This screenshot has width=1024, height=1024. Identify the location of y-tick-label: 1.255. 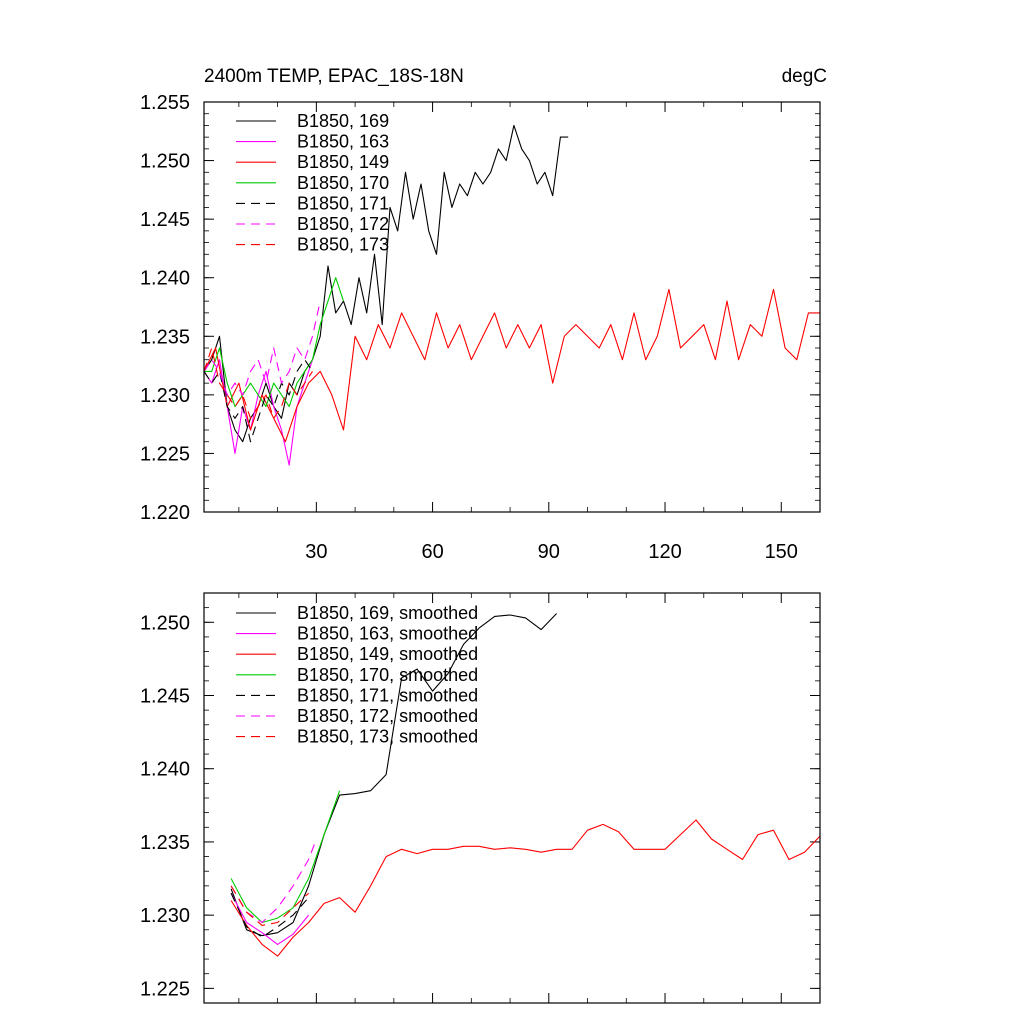
(165, 103).